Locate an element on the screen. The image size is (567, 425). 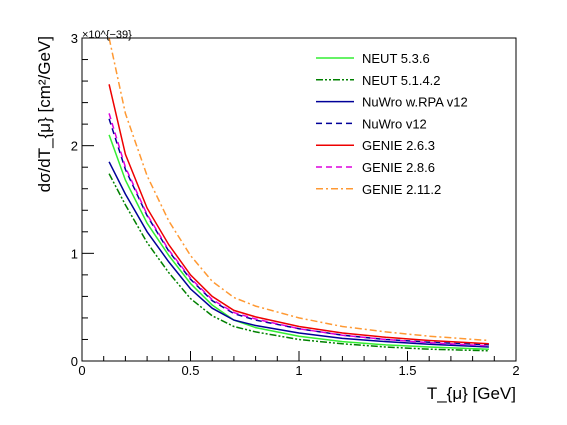
x-tick-label: 2 is located at coordinates (515, 370).